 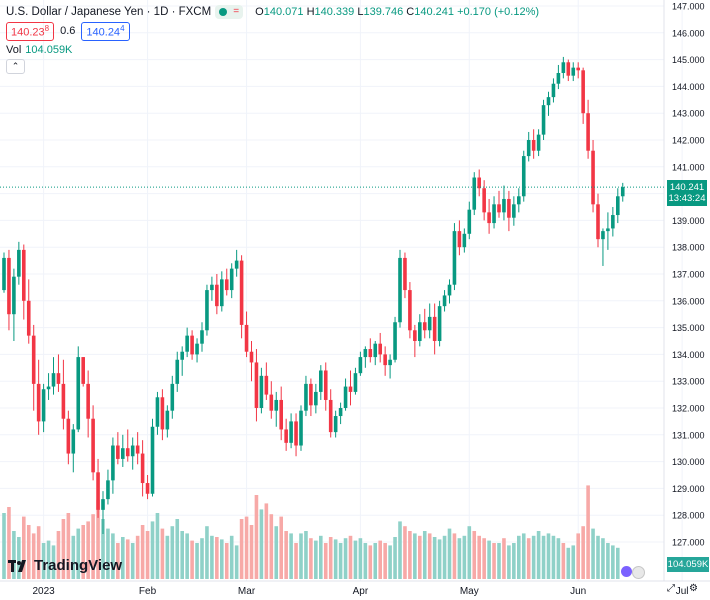 What do you see at coordinates (688, 564) in the screenshot?
I see `volume-price-label: 104.059K` at bounding box center [688, 564].